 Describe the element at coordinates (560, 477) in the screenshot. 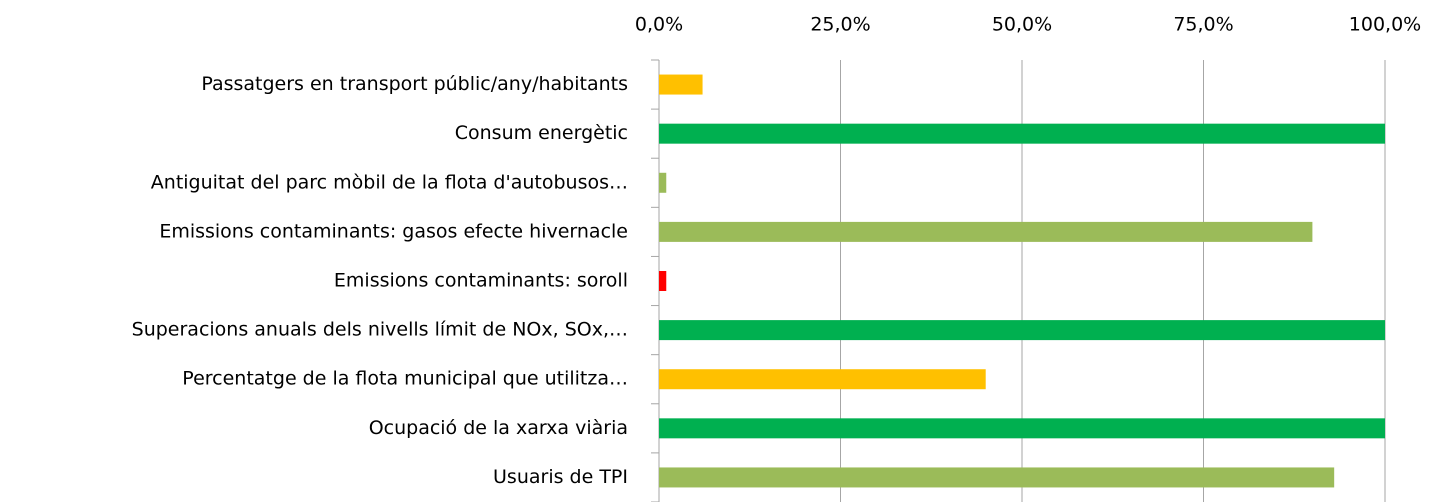

I see `y-tick-label: Usuaris de TPI` at that location.